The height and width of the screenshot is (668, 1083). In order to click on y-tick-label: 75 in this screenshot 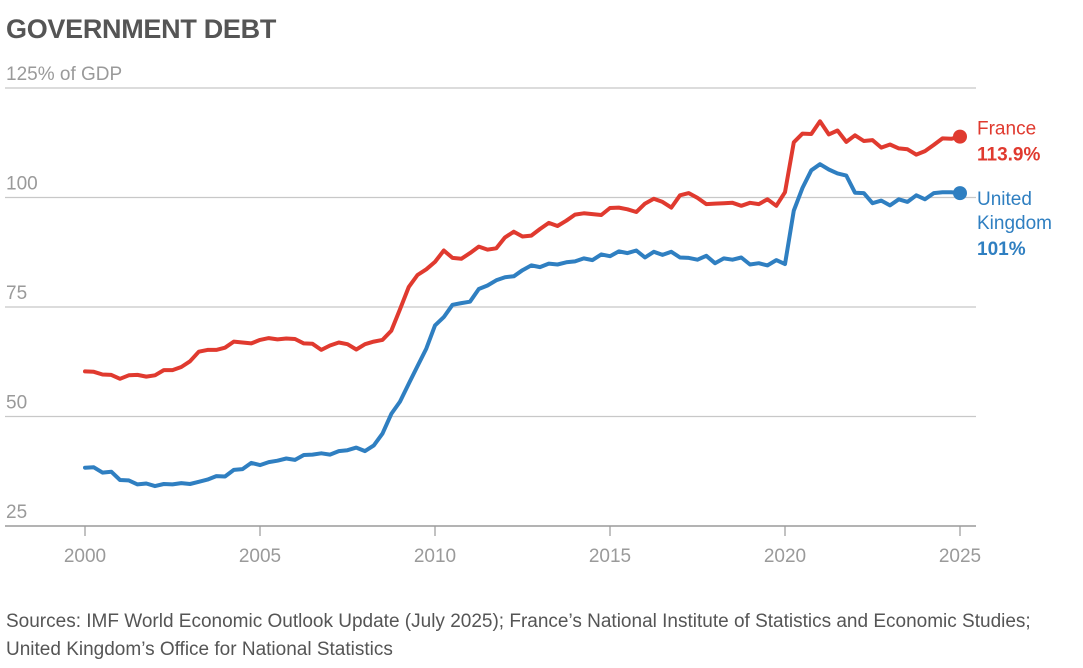, I will do `click(16, 293)`.